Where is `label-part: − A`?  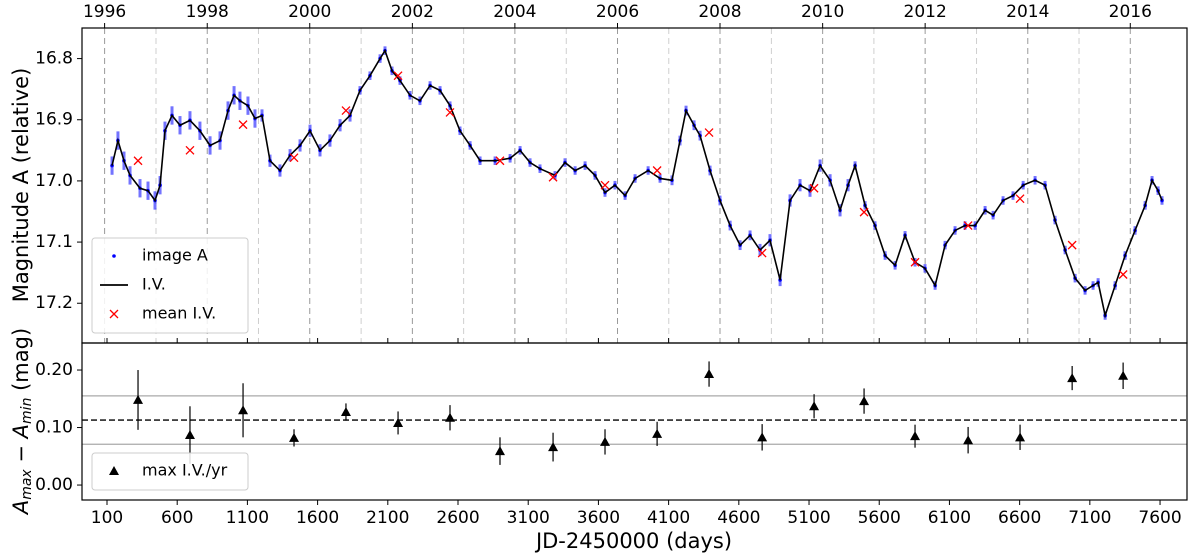
label-part: − A is located at coordinates (21, 446).